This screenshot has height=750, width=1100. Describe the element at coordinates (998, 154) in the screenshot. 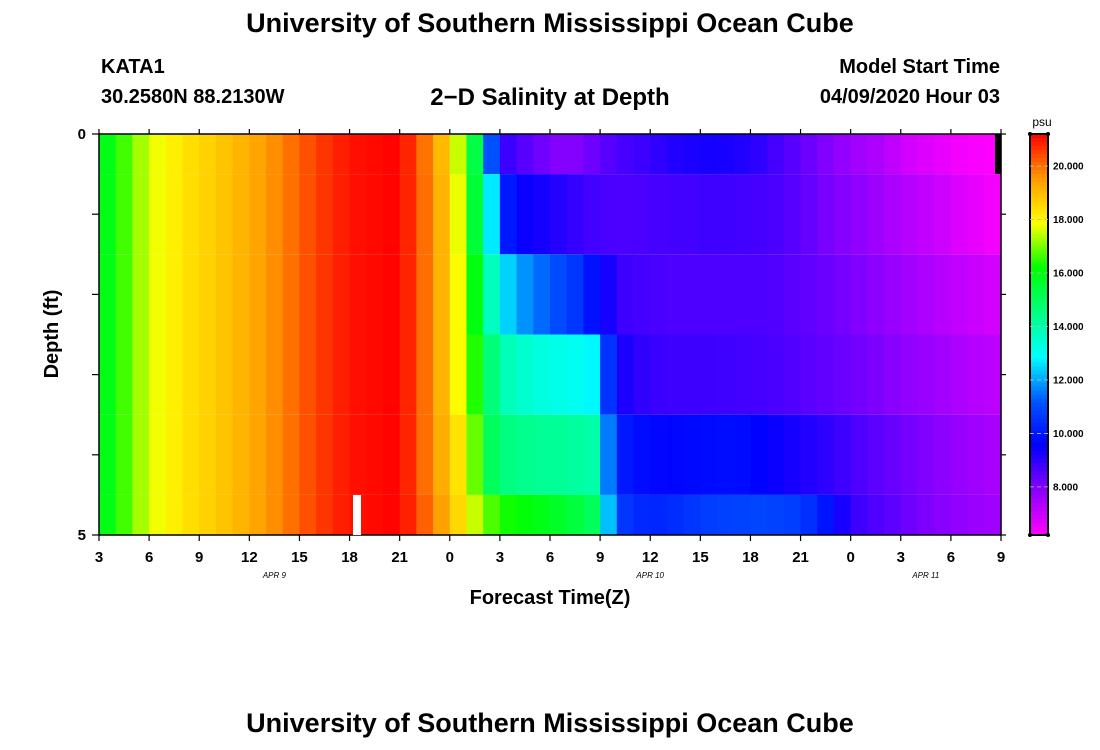

I see `forecast-end-marker` at that location.